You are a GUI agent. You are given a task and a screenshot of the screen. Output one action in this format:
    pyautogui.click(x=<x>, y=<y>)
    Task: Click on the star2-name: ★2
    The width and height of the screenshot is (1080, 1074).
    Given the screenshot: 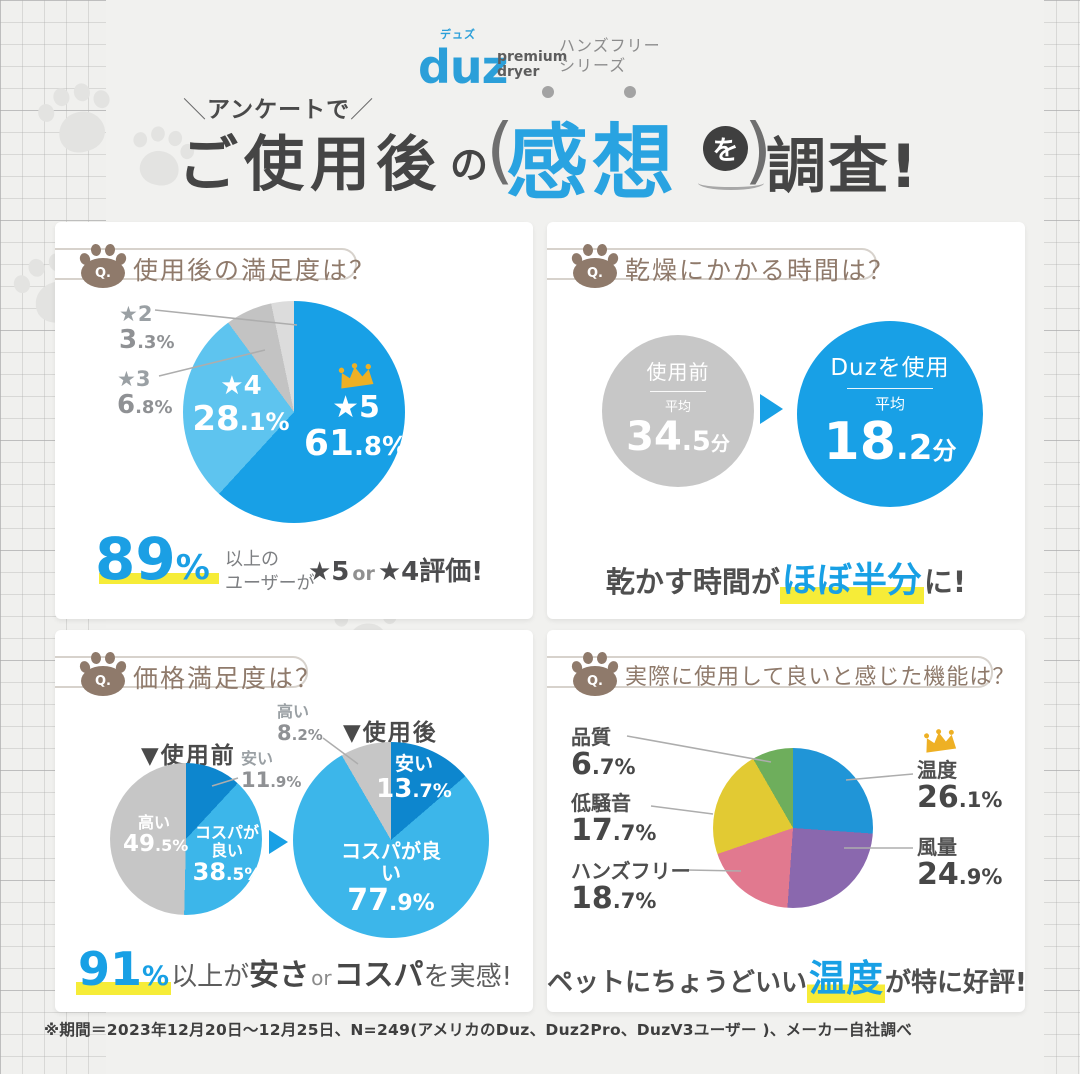 What is the action you would take?
    pyautogui.click(x=136, y=314)
    